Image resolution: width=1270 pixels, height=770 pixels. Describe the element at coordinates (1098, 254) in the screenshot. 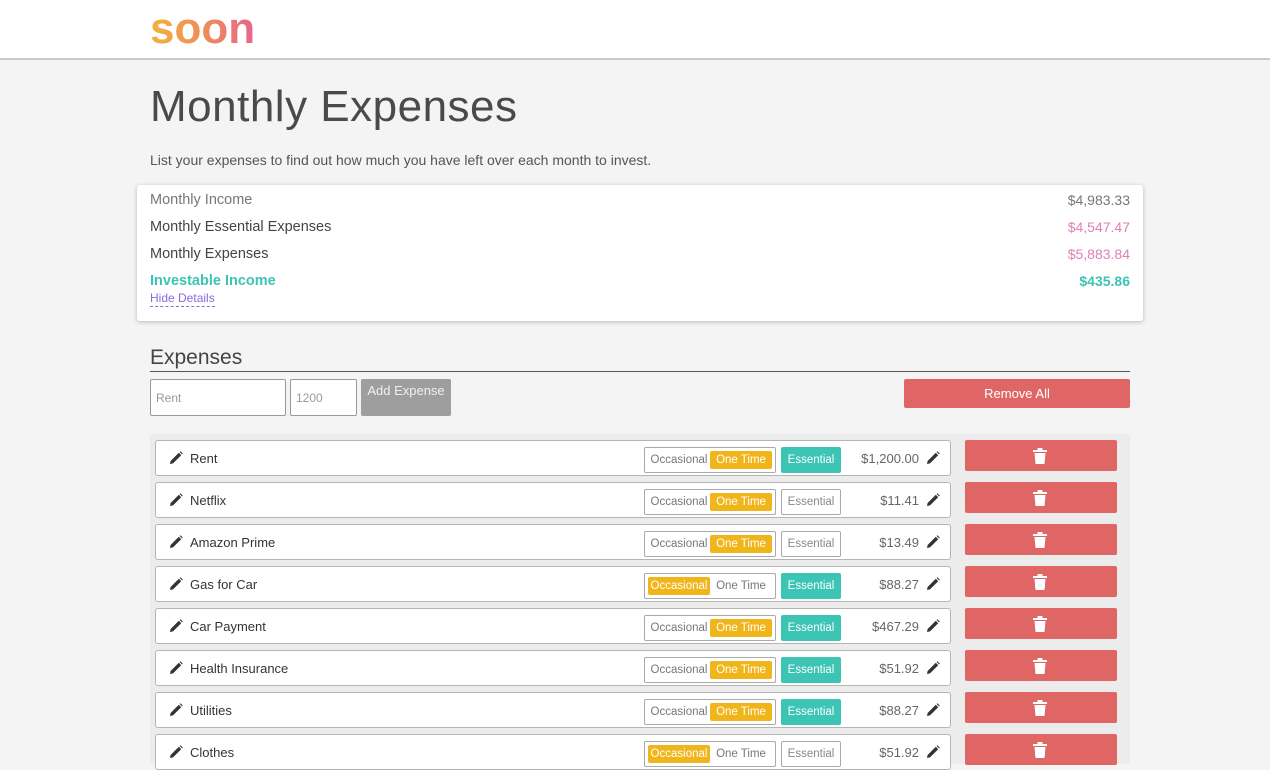

I see `expenses-value: $5,883.84` at that location.